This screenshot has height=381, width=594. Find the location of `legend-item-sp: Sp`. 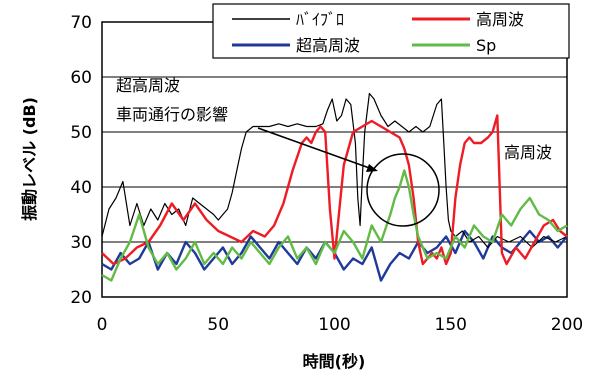

legend-item-sp: Sp is located at coordinates (454, 45).